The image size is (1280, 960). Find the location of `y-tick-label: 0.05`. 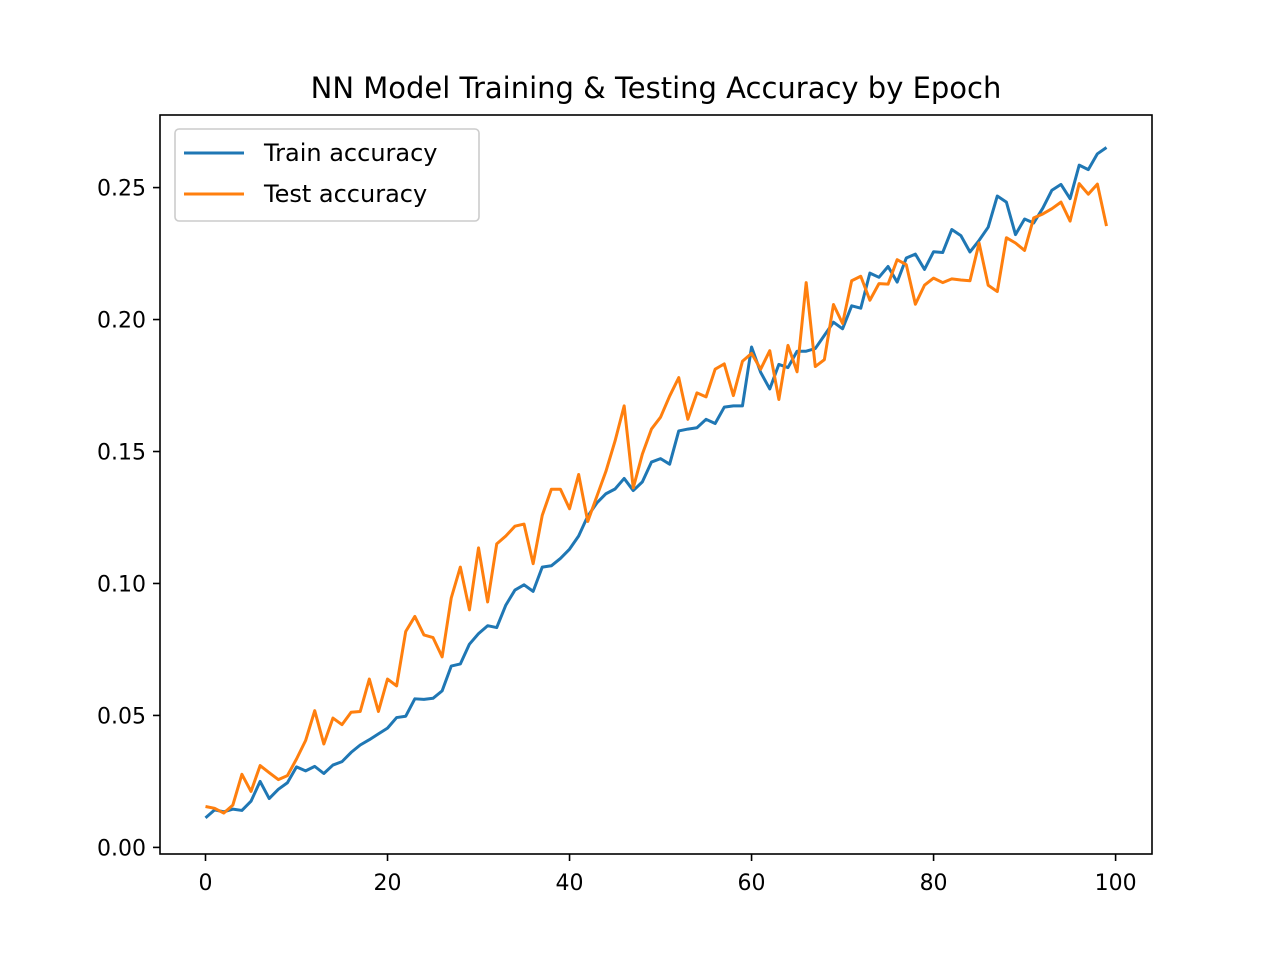

y-tick-label: 0.05 is located at coordinates (121, 716).